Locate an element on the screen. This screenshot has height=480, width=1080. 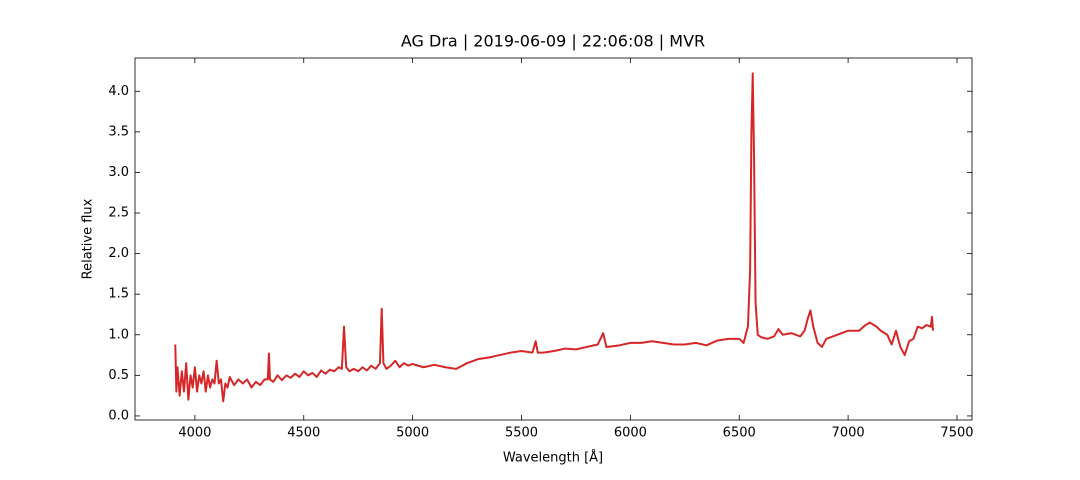
x-axis-label: Wavelength [Å] is located at coordinates (553, 458).